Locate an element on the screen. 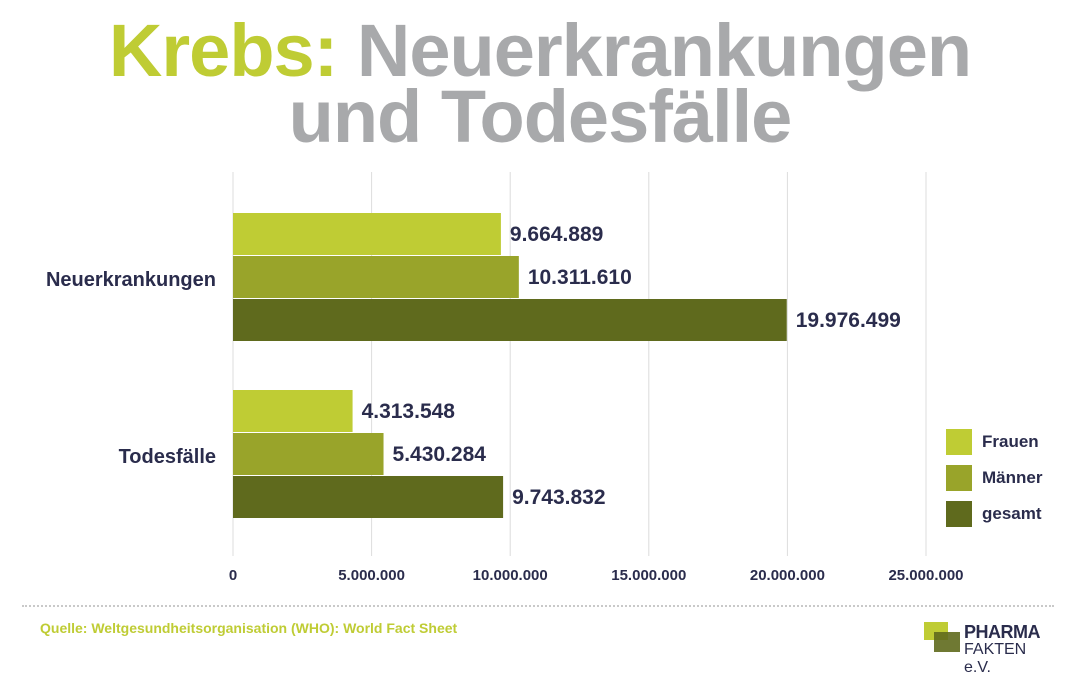  pharma-fakten-logo: PHARMA FAKTEN e.V. is located at coordinates (989, 648).